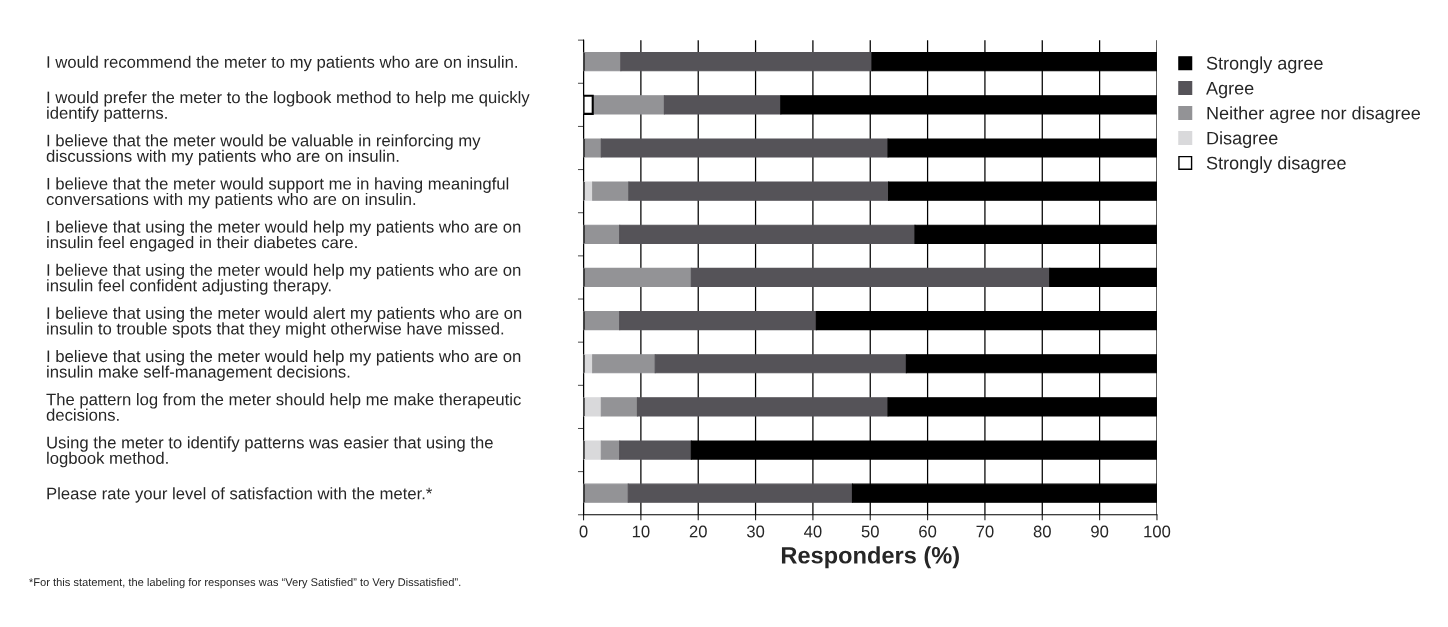  What do you see at coordinates (284, 322) in the screenshot?
I see `y-tick-label: I believe that using the meter would alert my patients who are on insulin to trouble spots that they might otherwise have missed.` at bounding box center [284, 322].